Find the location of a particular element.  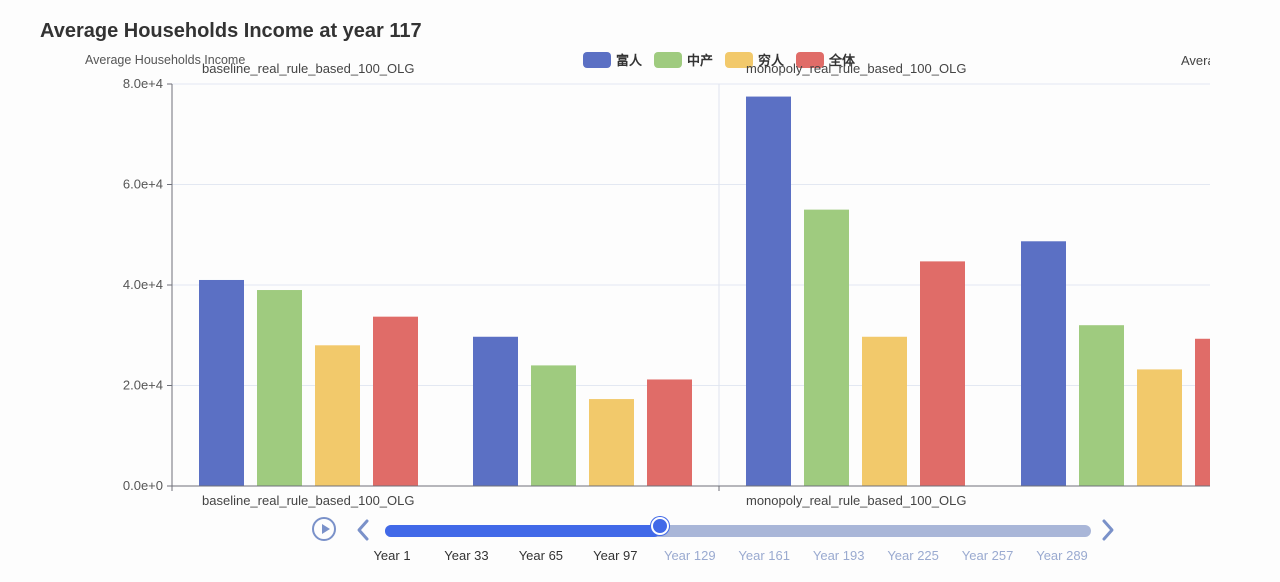

play-button is located at coordinates (324, 529).